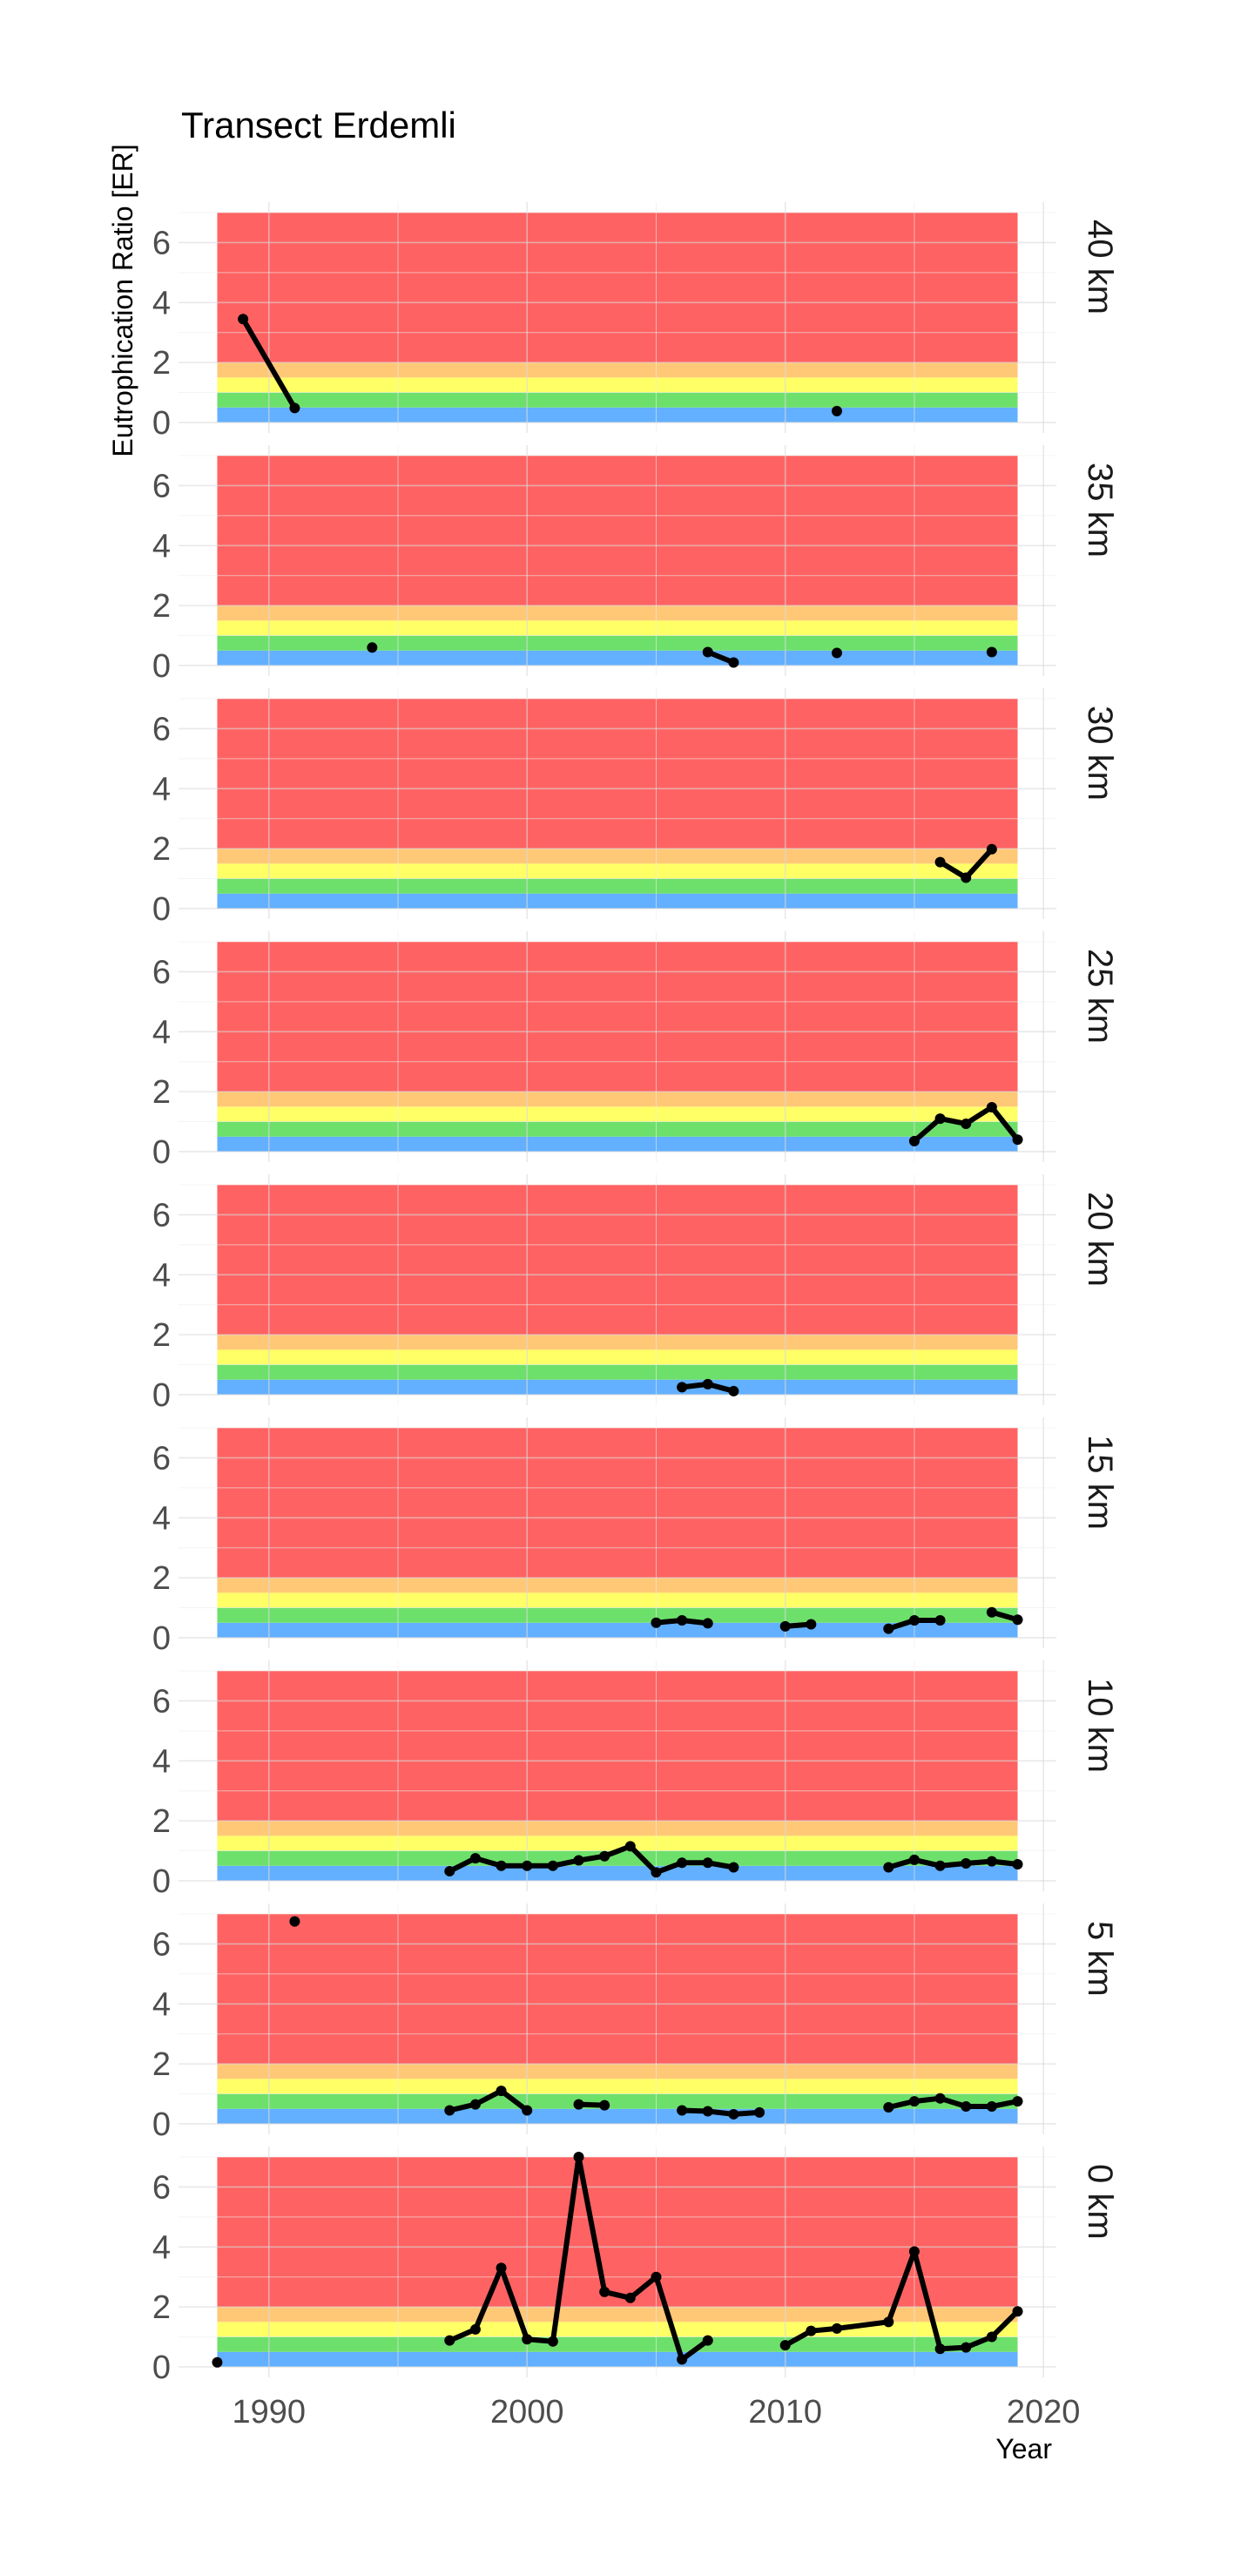 This screenshot has height=2576, width=1234. What do you see at coordinates (1100, 267) in the screenshot?
I see `facet-label-40-km: 40 km` at bounding box center [1100, 267].